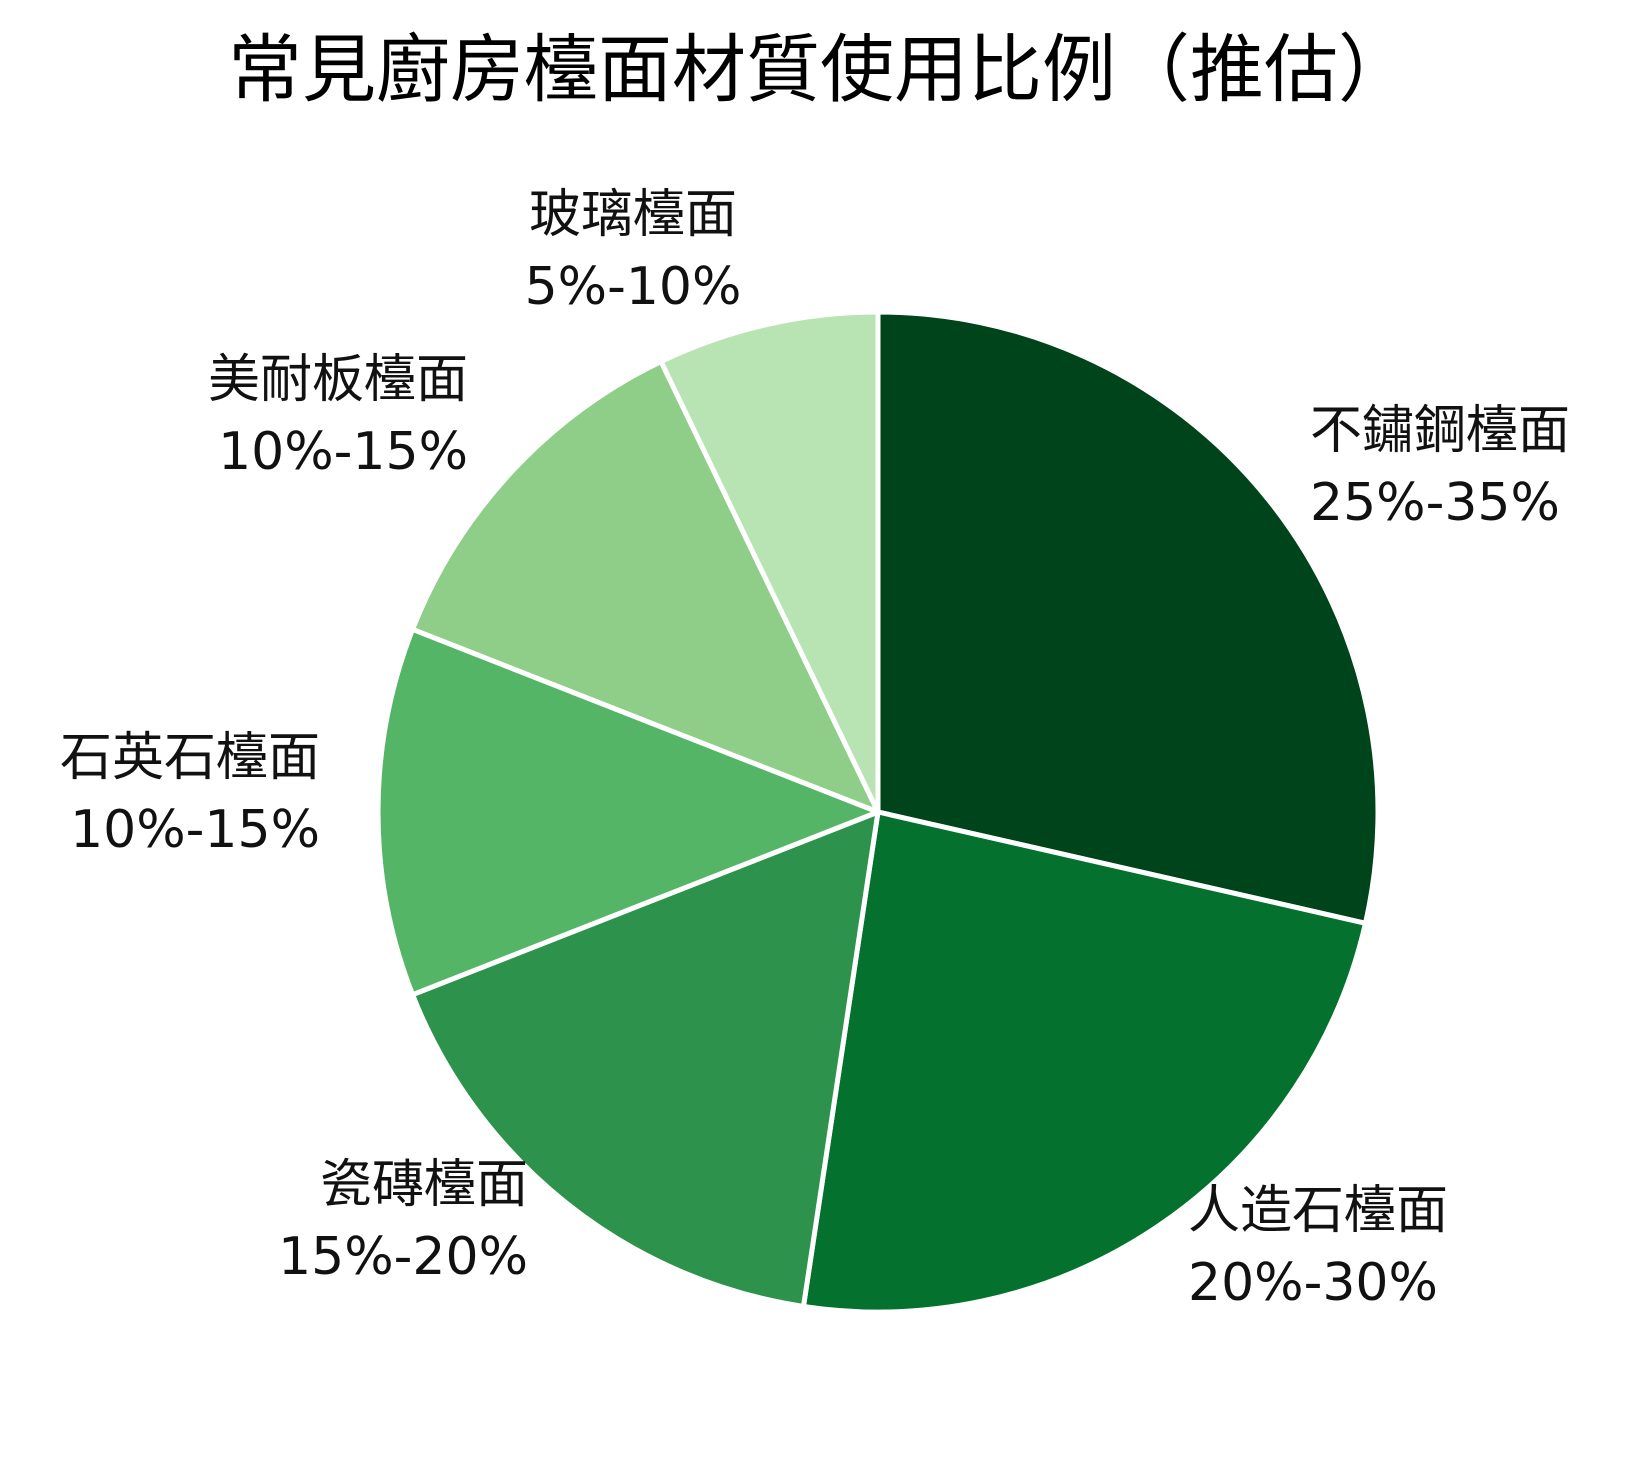  I want to click on slice-label-6: 玻璃檯面, so click(633, 215).